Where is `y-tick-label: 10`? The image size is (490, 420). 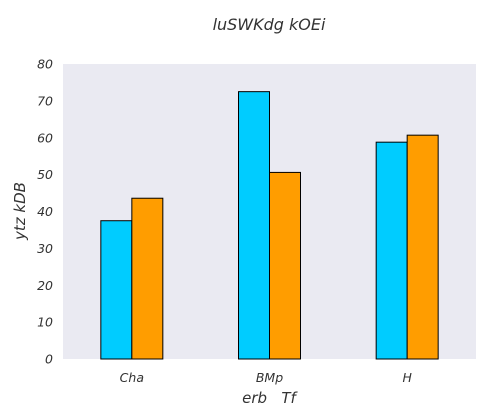
y-tick-label: 10 is located at coordinates (45, 322).